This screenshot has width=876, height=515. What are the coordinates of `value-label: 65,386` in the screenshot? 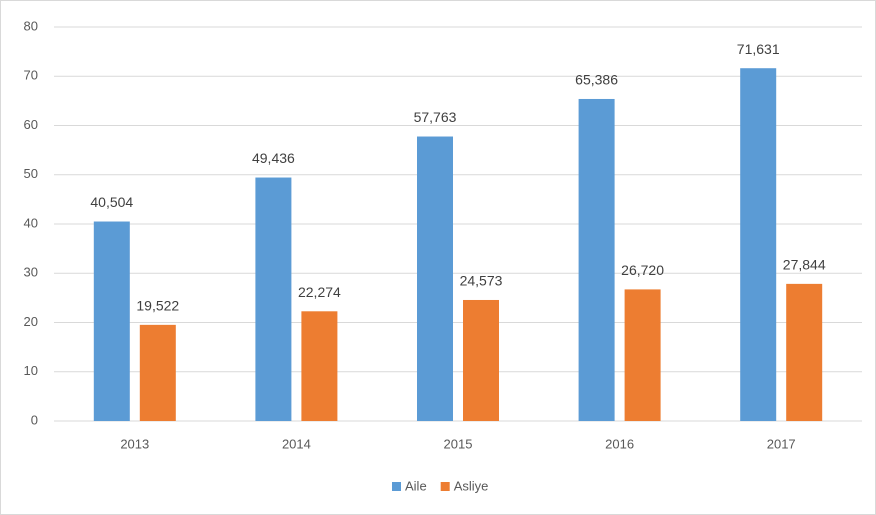 It's located at (596, 80).